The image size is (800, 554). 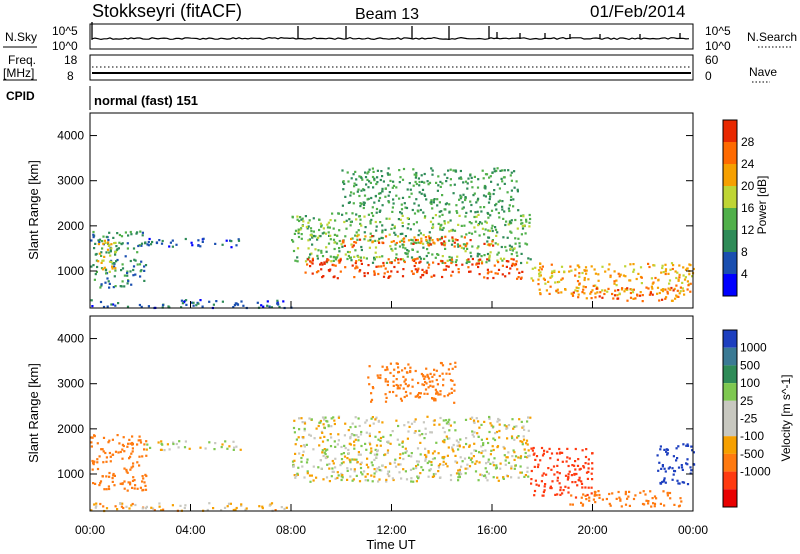 I want to click on power-colorbar-tick: 24, so click(x=748, y=164).